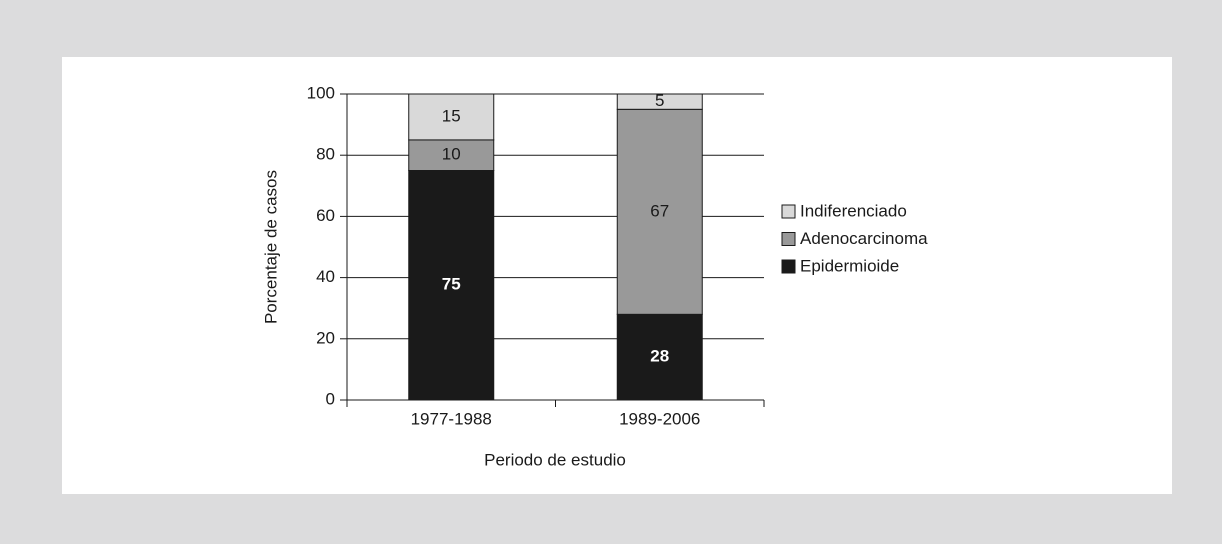  I want to click on y-axis-label: Porcentaje de casos, so click(270, 247).